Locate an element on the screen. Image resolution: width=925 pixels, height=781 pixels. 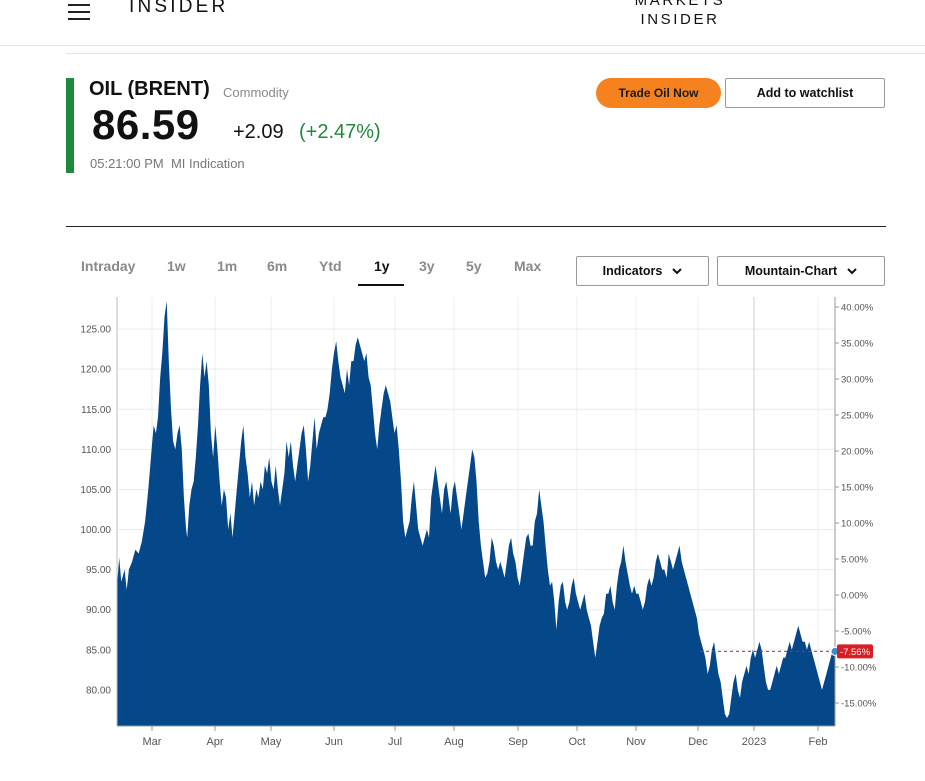
y2-tick-label: 35.00% is located at coordinates (857, 344).